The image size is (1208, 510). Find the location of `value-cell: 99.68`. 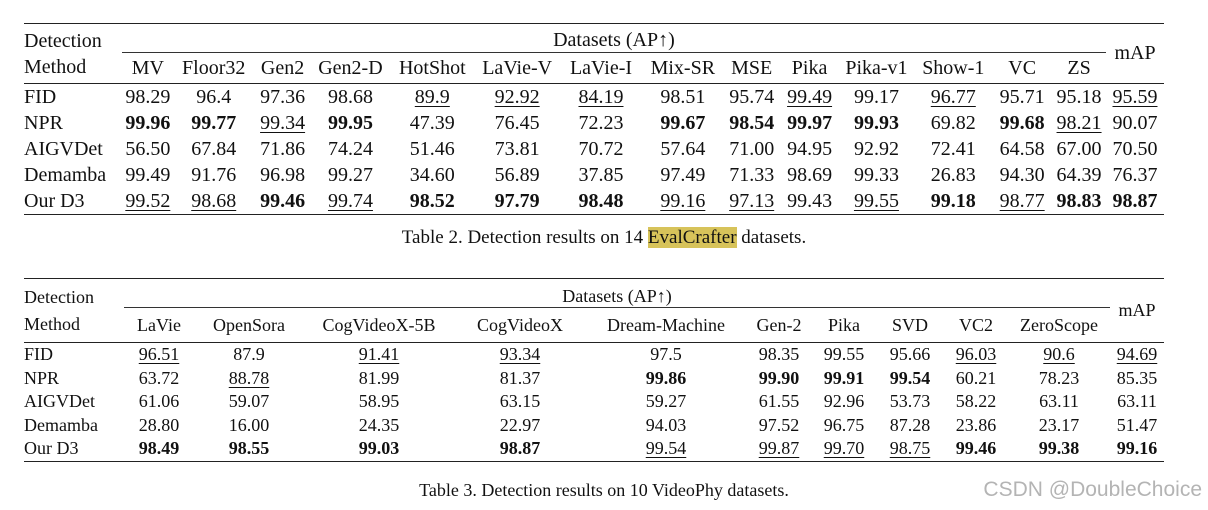

value-cell: 99.68 is located at coordinates (1022, 123).